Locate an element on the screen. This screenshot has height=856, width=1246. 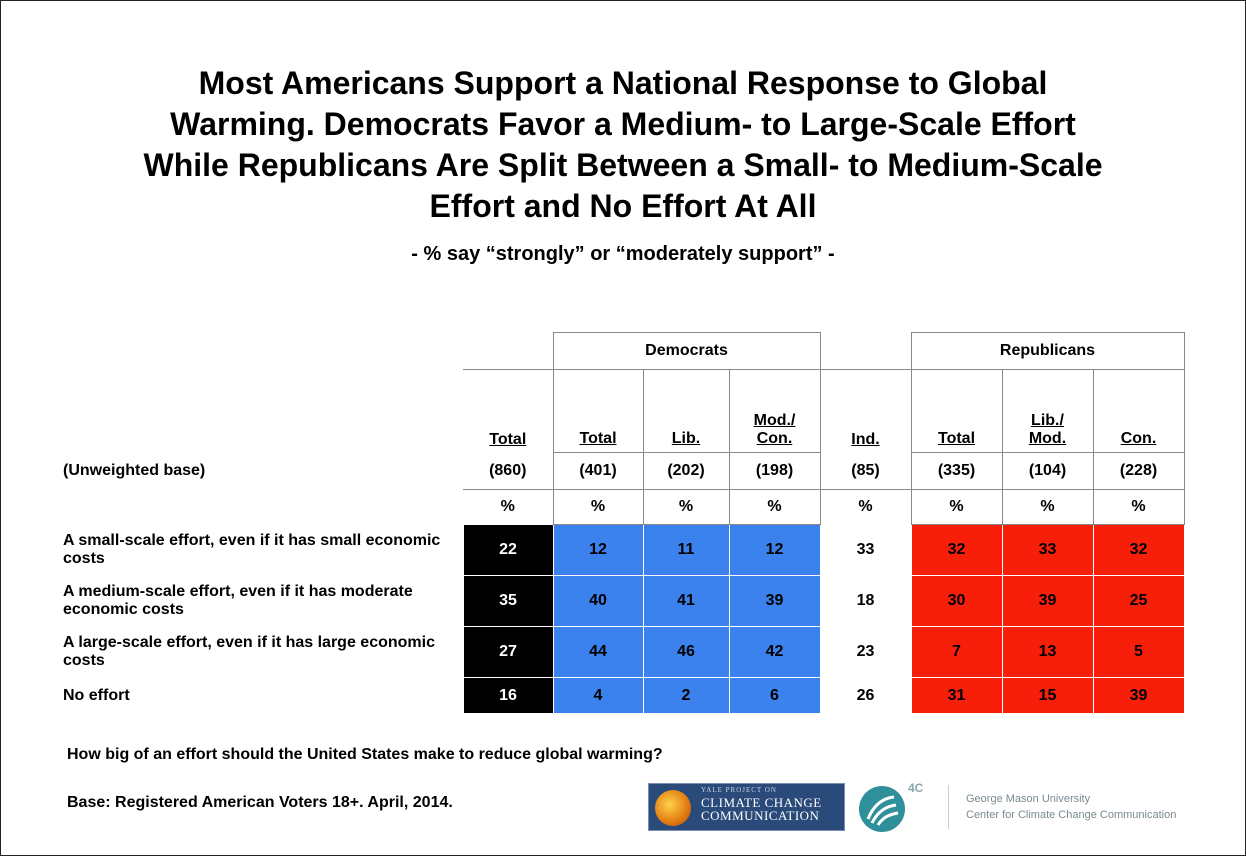
column-header: Lib./Mod. is located at coordinates (1047, 411).